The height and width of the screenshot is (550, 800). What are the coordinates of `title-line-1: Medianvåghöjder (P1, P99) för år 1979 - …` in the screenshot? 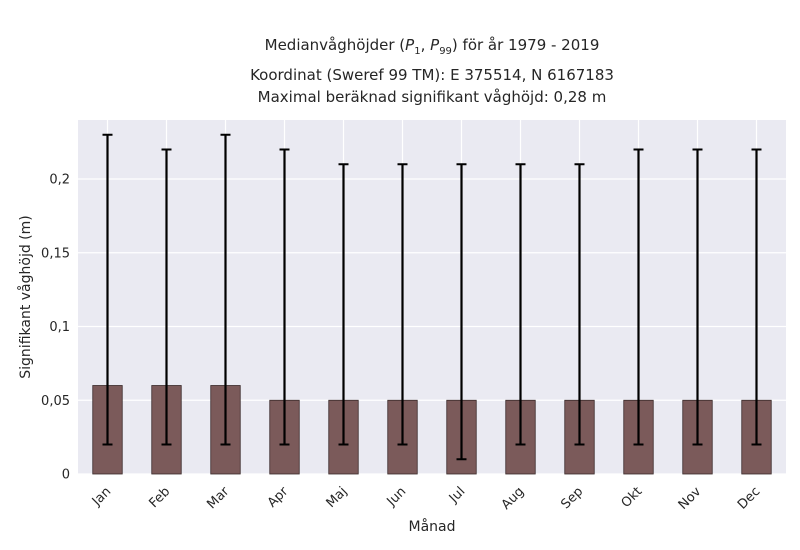 It's located at (432, 46).